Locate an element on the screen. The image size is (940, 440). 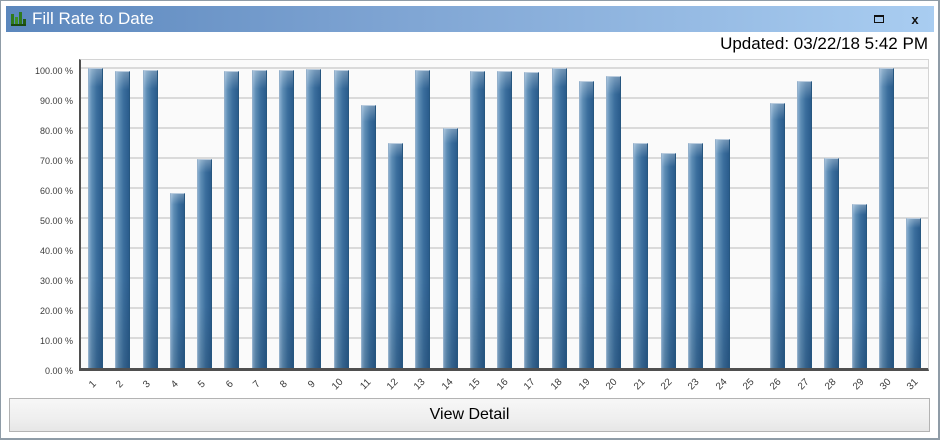
x-tick-label: 24 is located at coordinates (721, 384).